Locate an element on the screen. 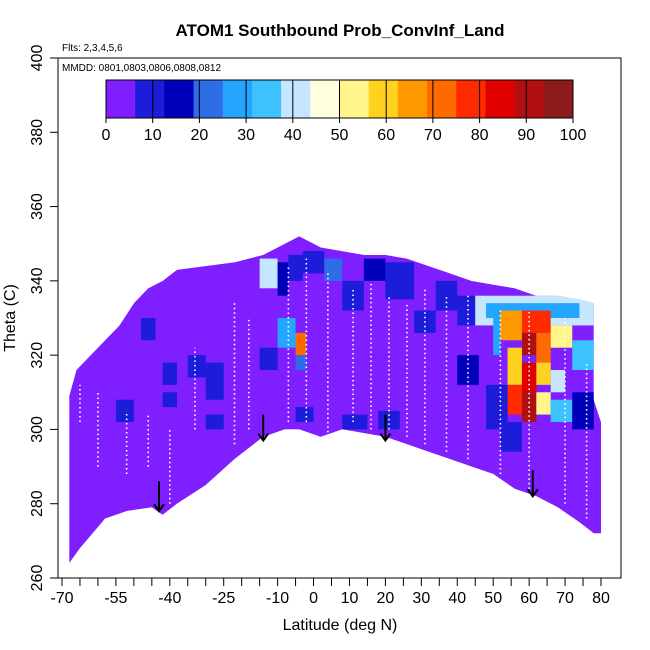 This screenshot has width=650, height=650. x-tick-label: 30 is located at coordinates (421, 598).